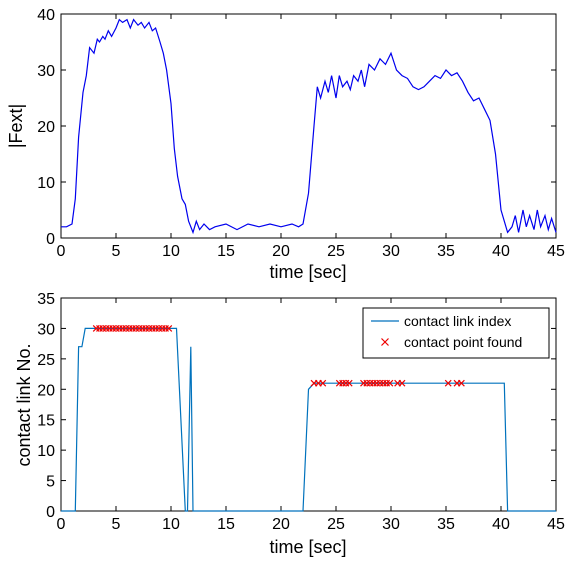 The width and height of the screenshot is (573, 561). I want to click on legend-box, so click(456, 333).